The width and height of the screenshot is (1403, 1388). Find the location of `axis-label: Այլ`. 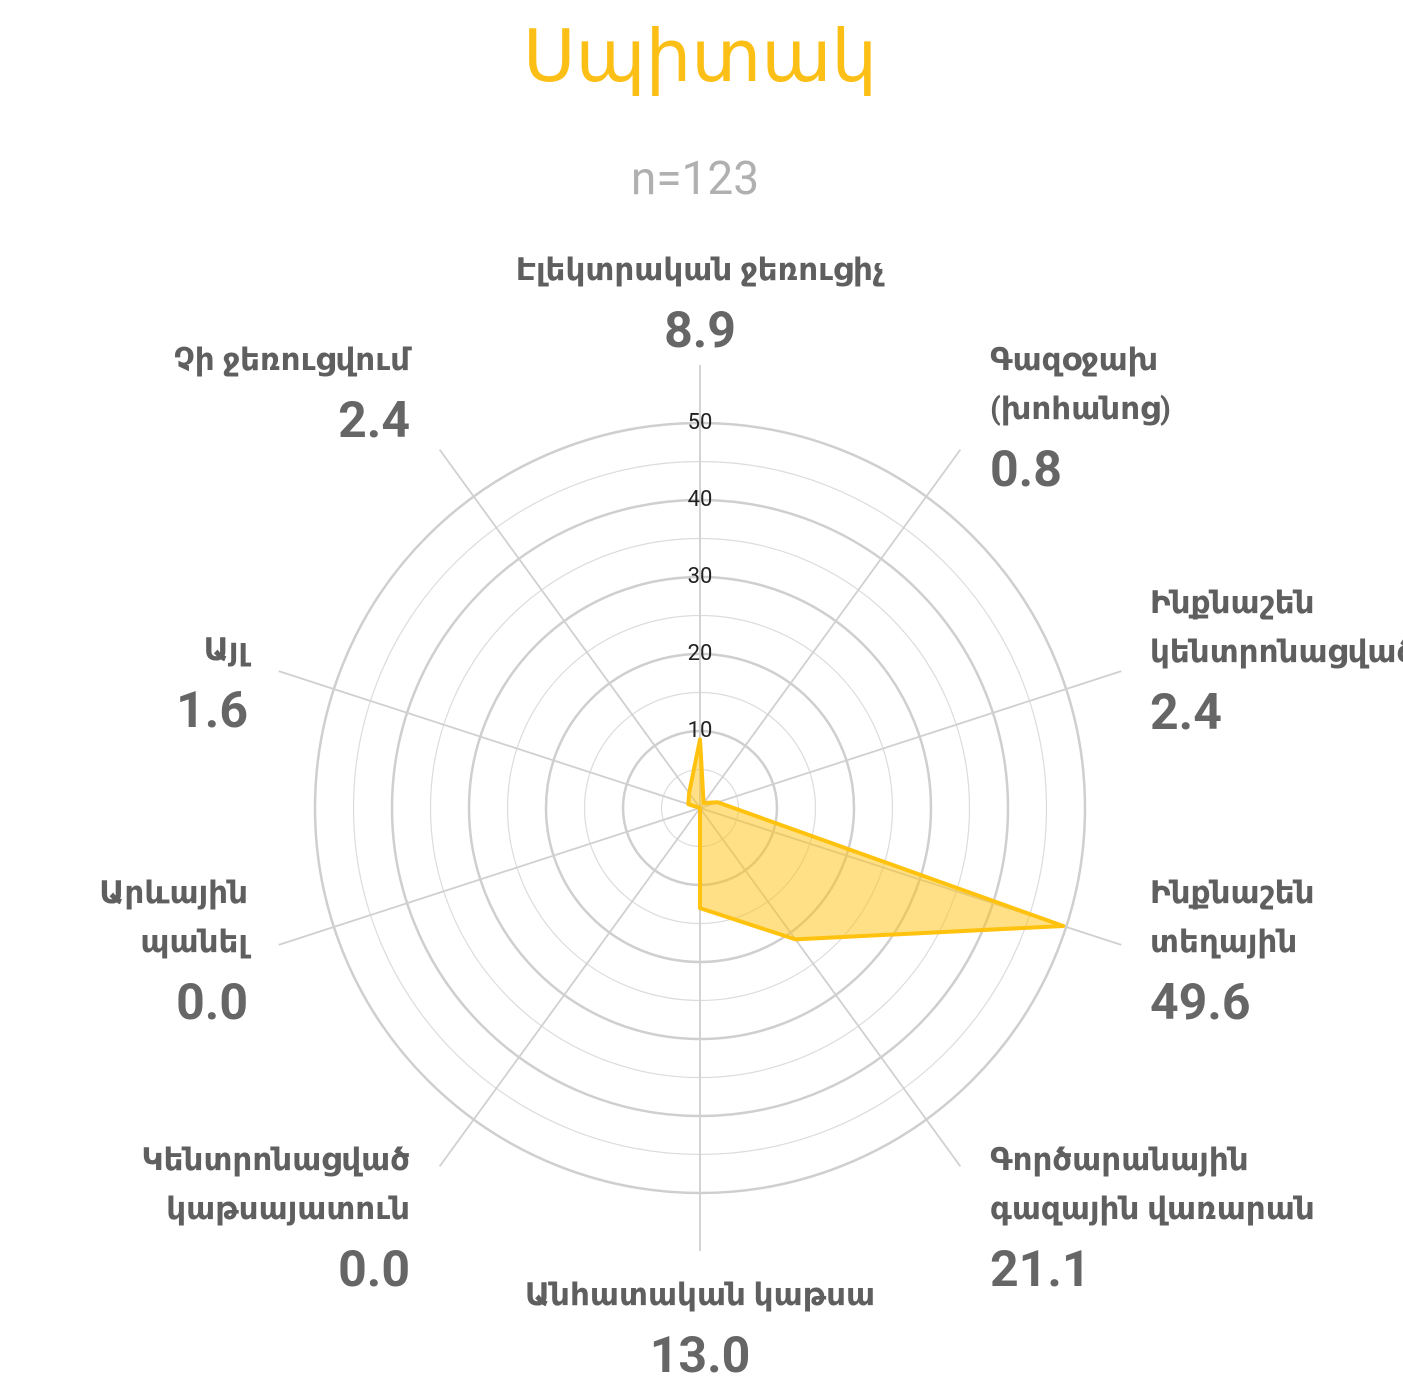

axis-label: Այլ is located at coordinates (228, 649).